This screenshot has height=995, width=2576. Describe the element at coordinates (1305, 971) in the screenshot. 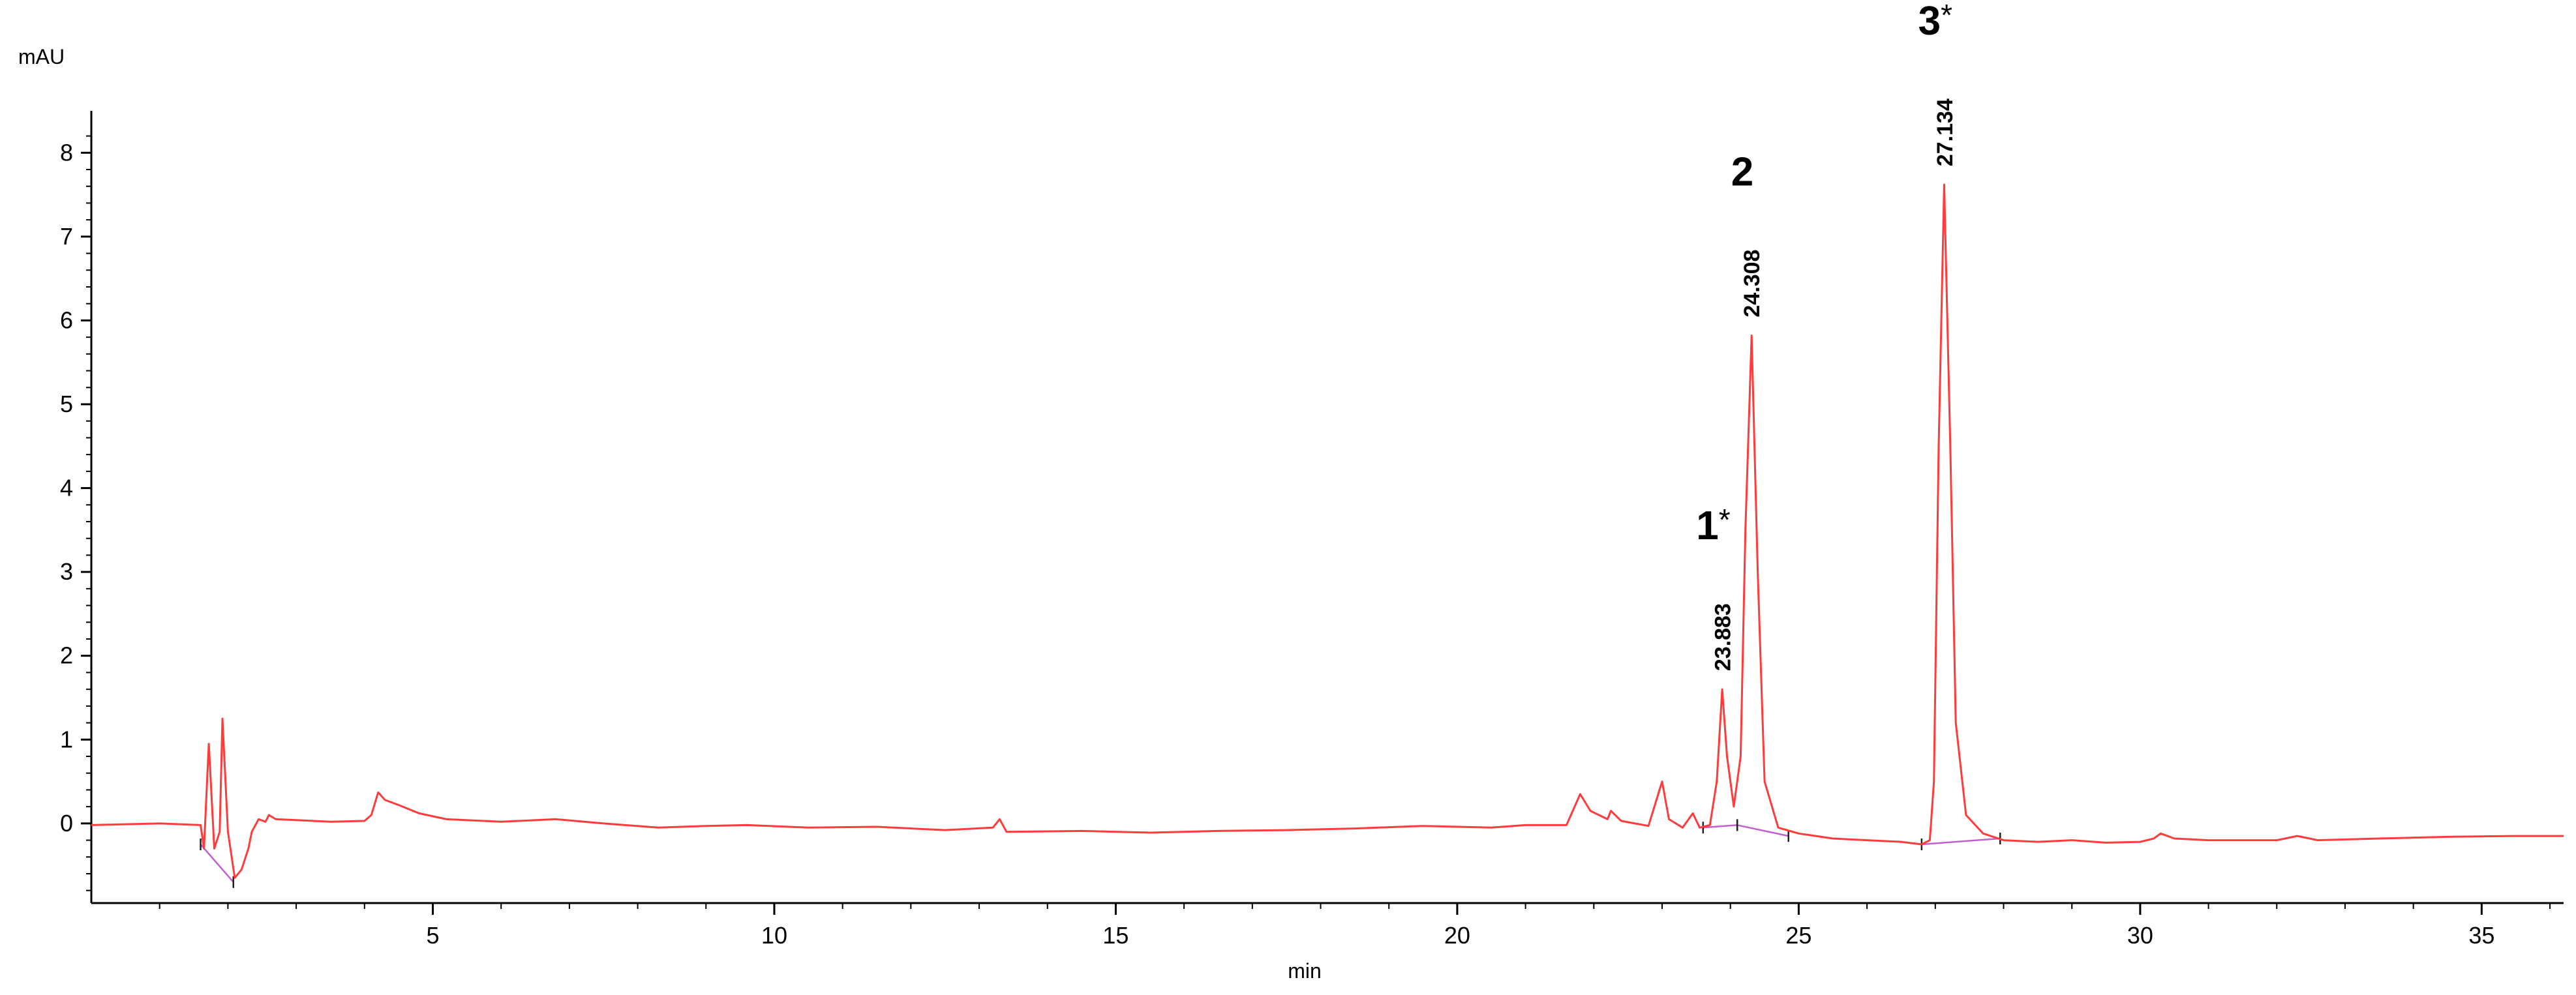

I see `x-axis-unit-label: min` at that location.